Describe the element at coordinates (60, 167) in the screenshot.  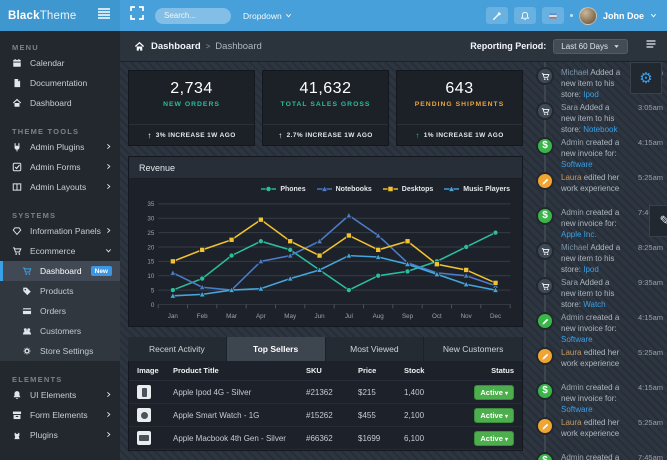
I see `sidebar-item-admin-forms: Admin Forms` at that location.